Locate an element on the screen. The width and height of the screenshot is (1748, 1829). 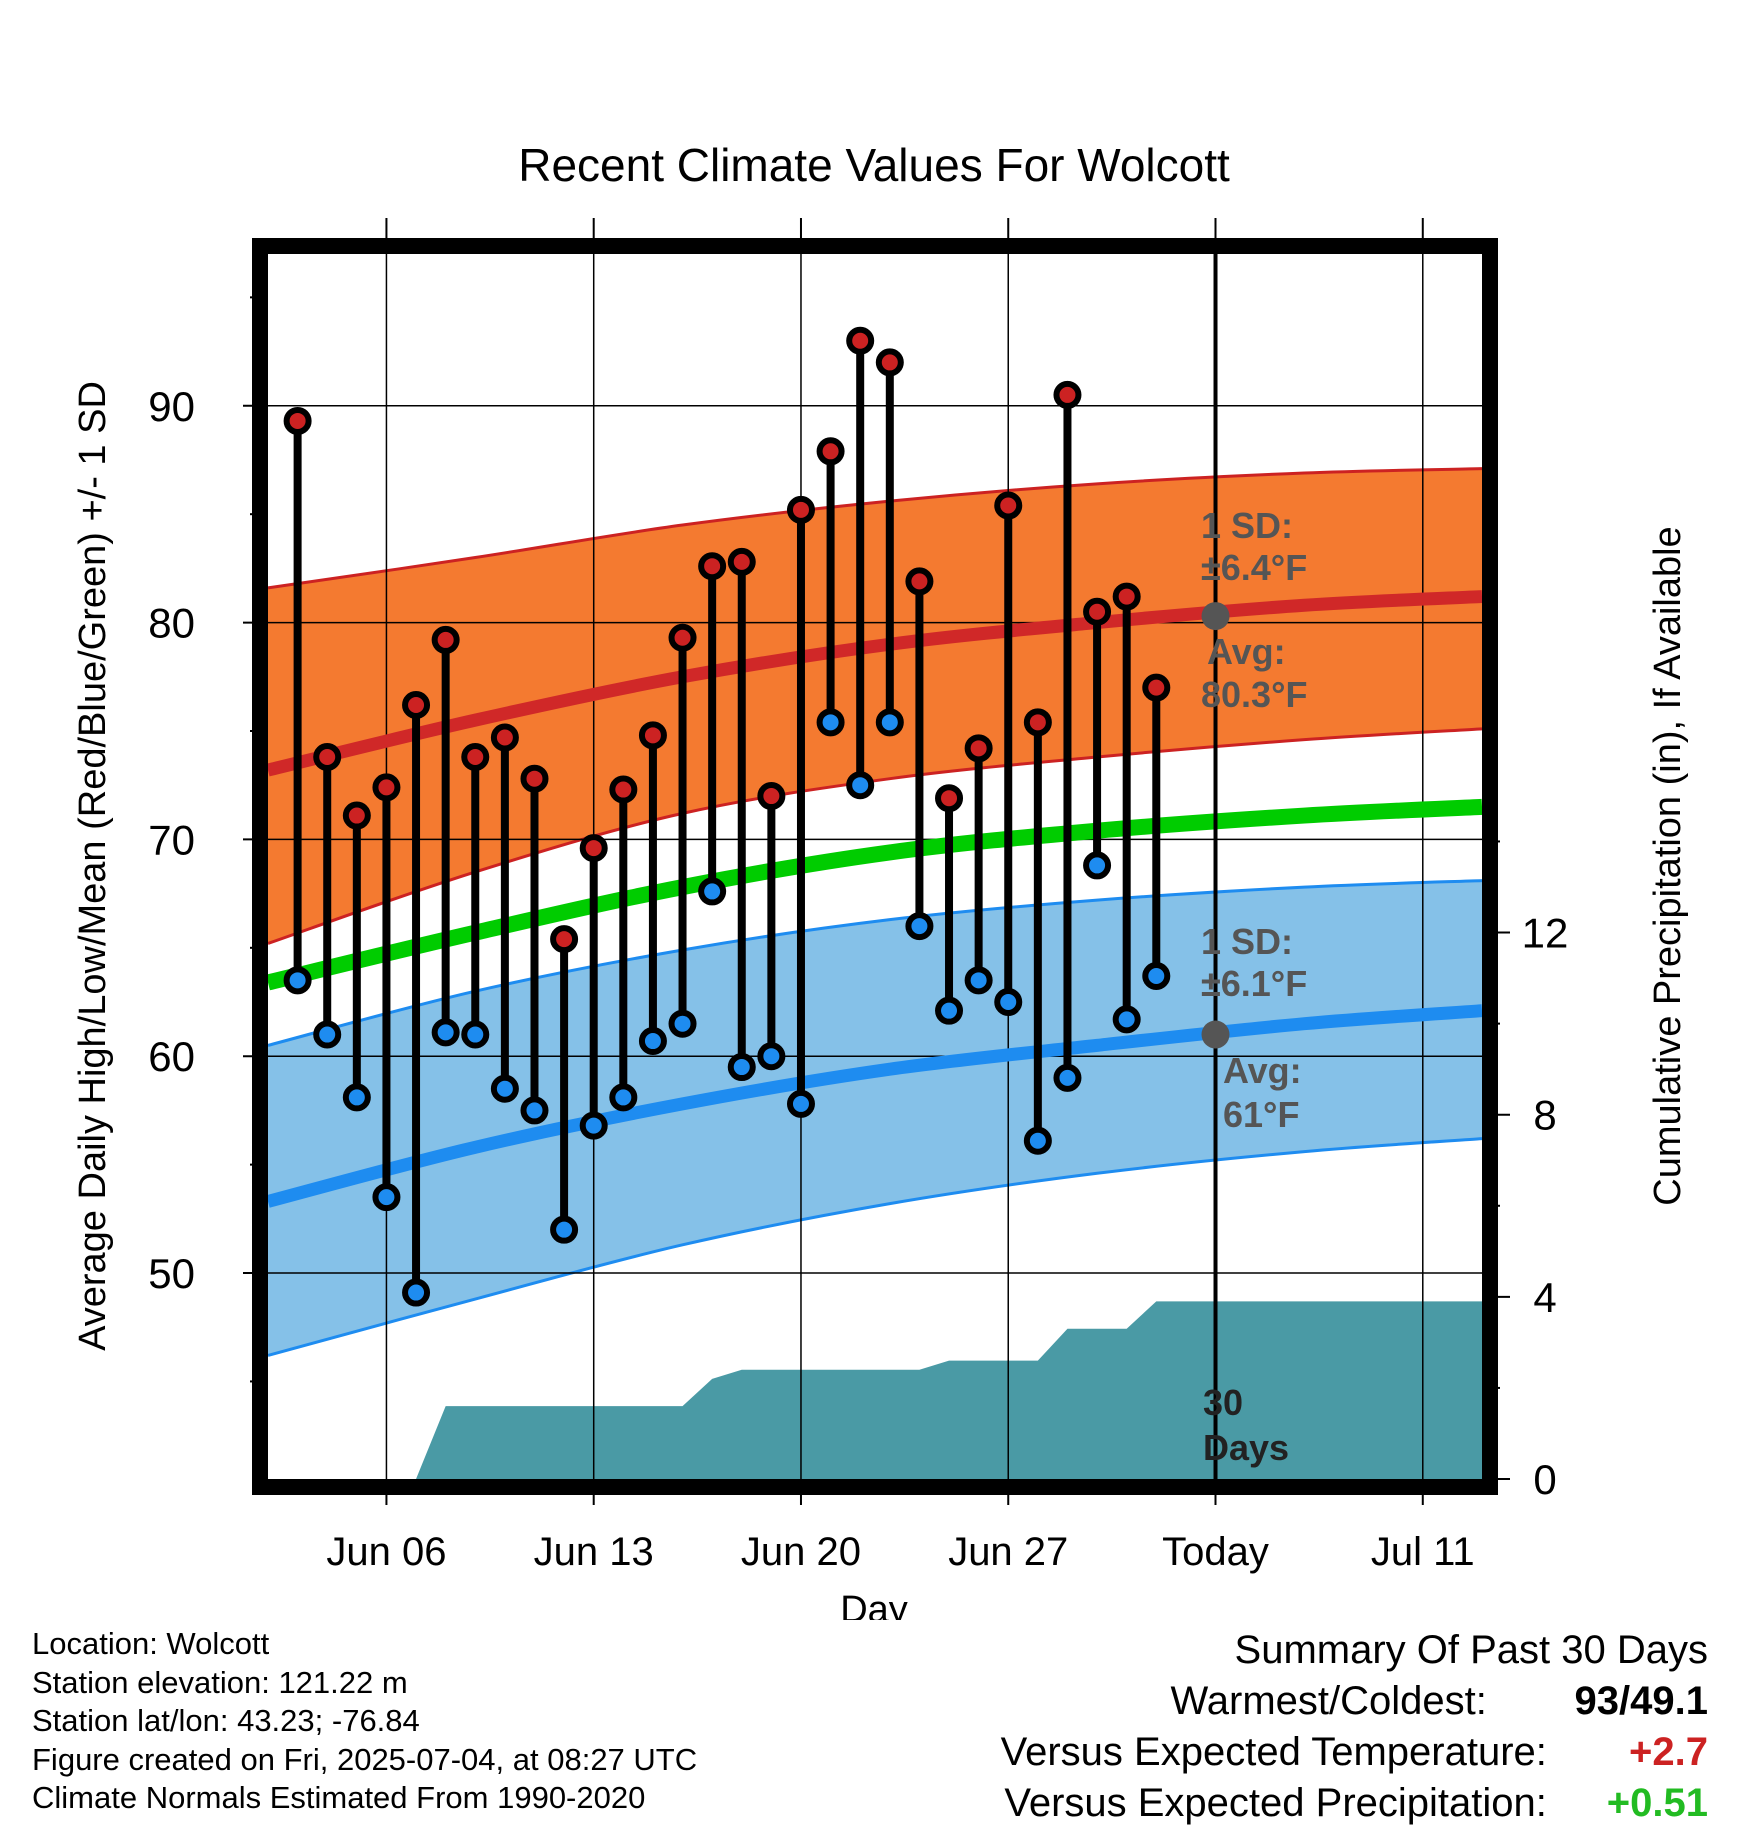
low-sd-value: ±6.1°F is located at coordinates (1254, 983).